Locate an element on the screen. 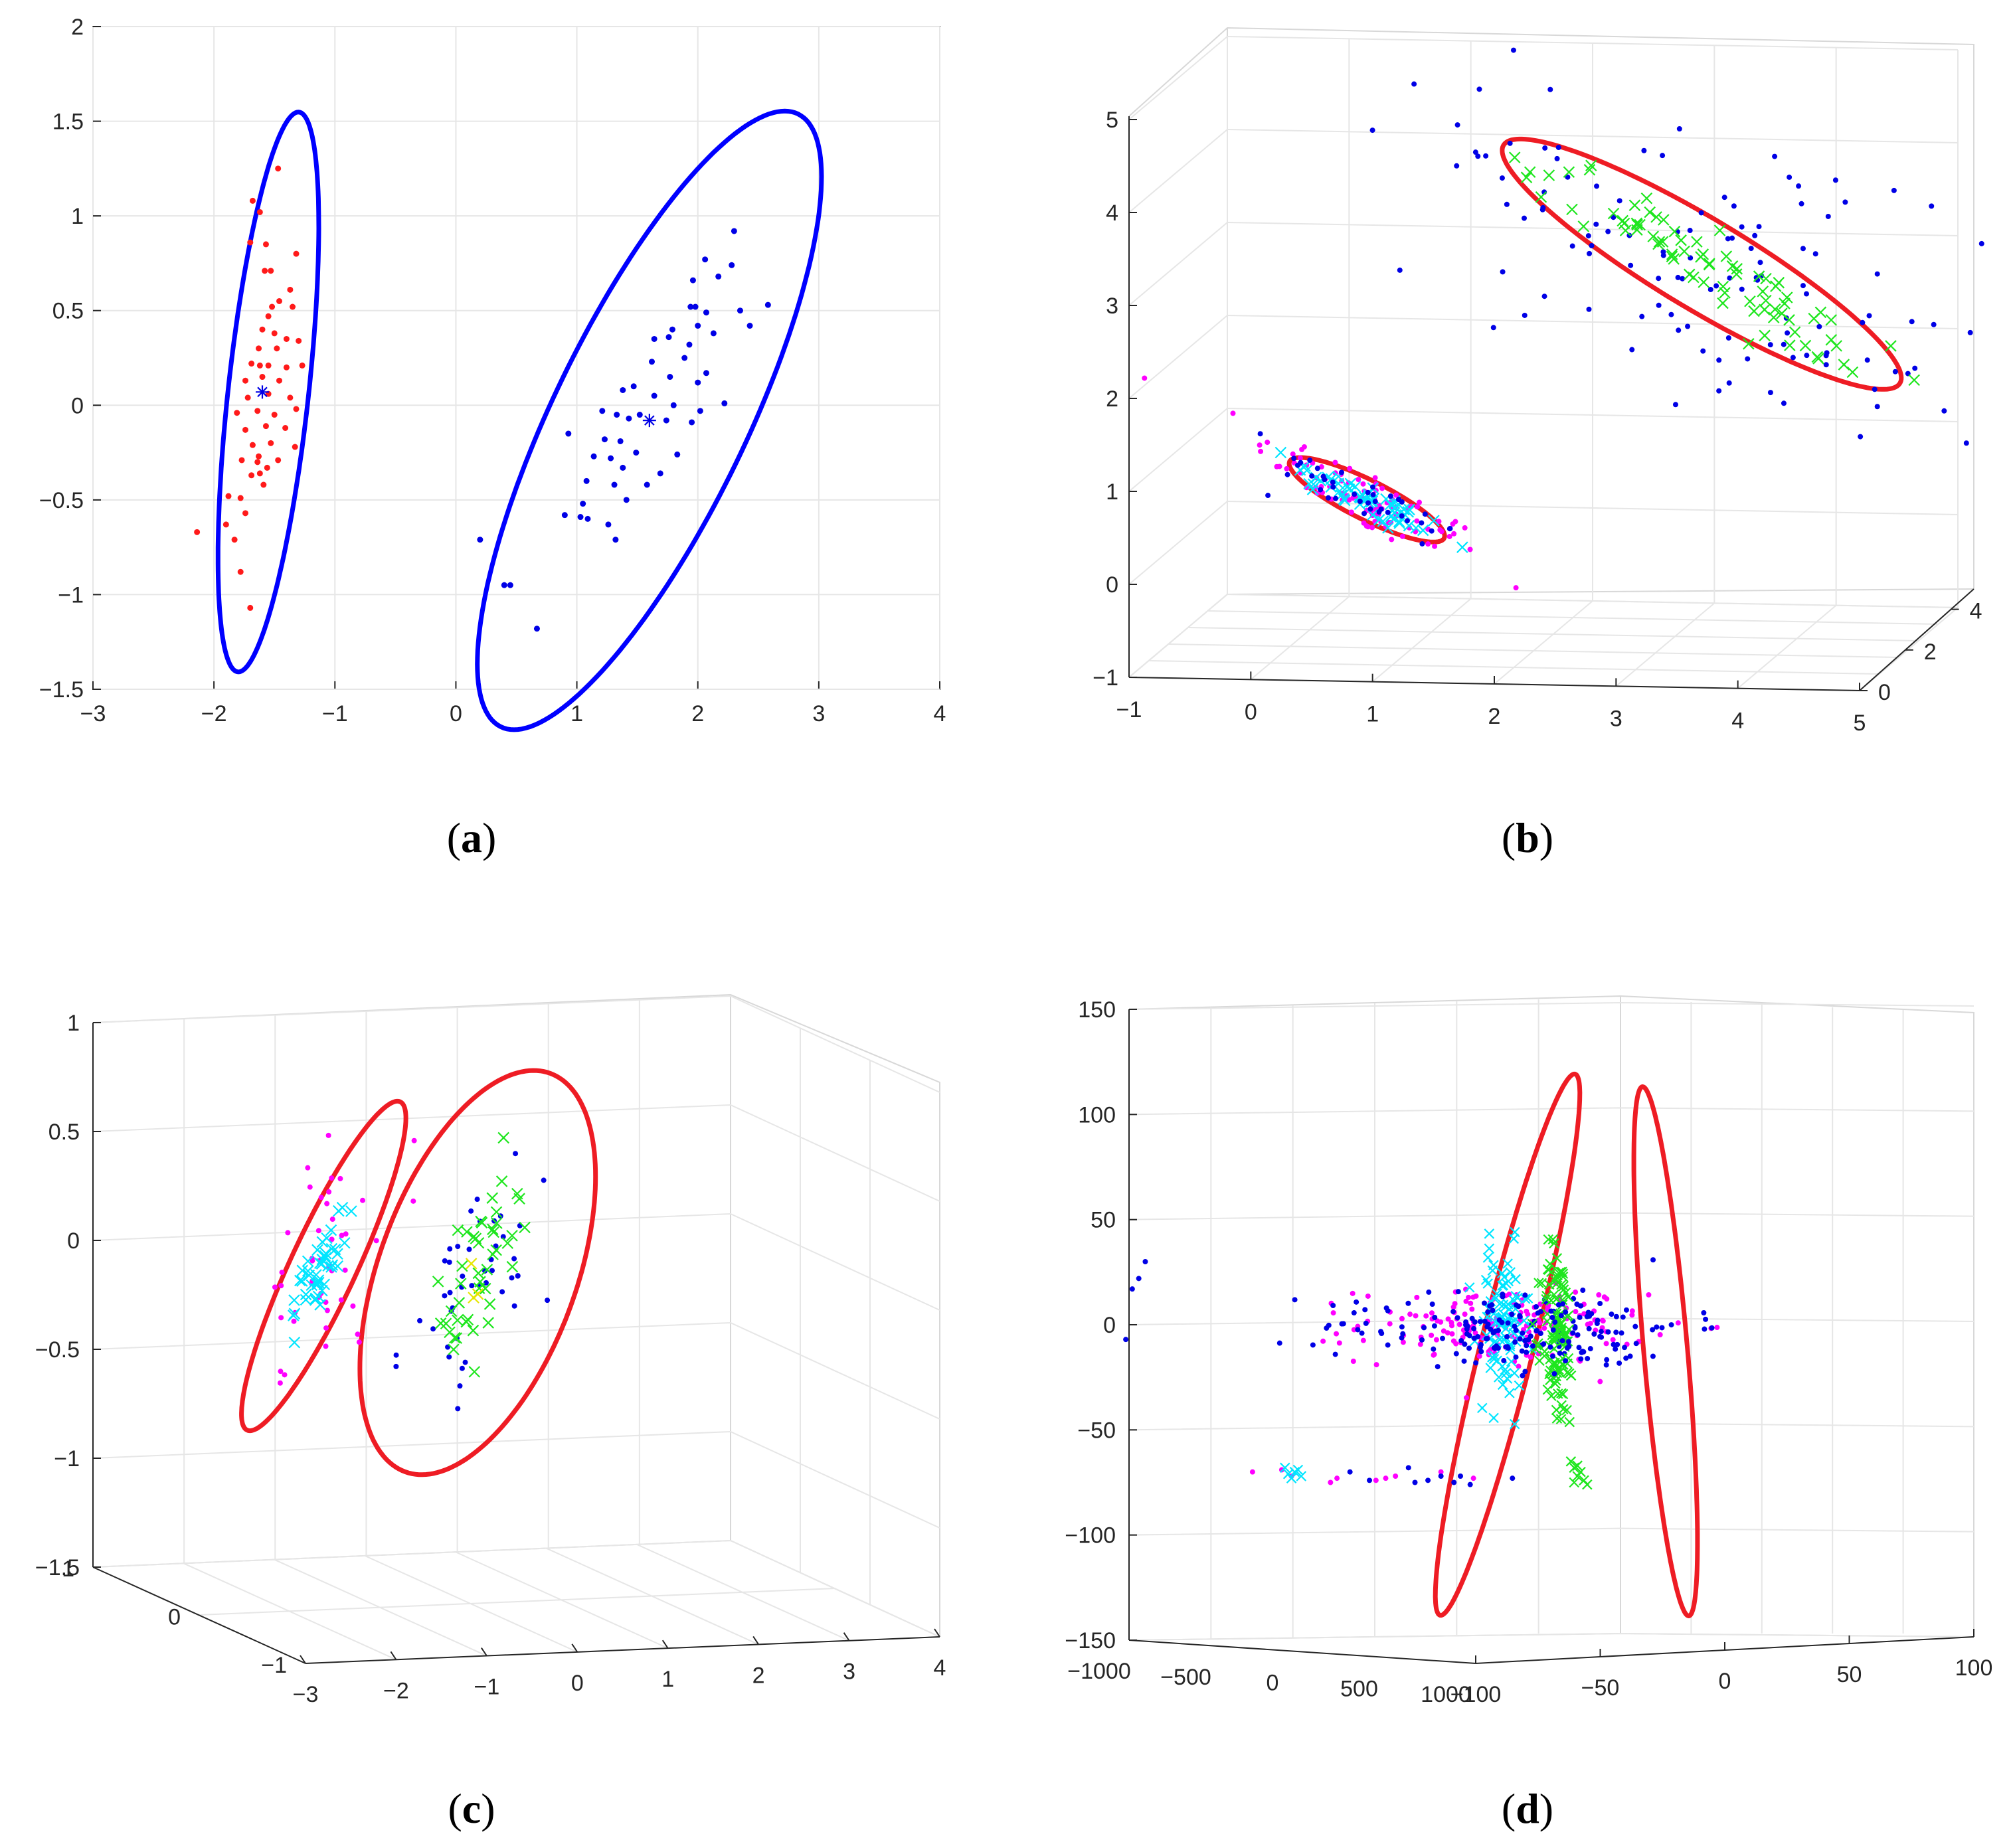  x-tick-label: −2 is located at coordinates (396, 1691).